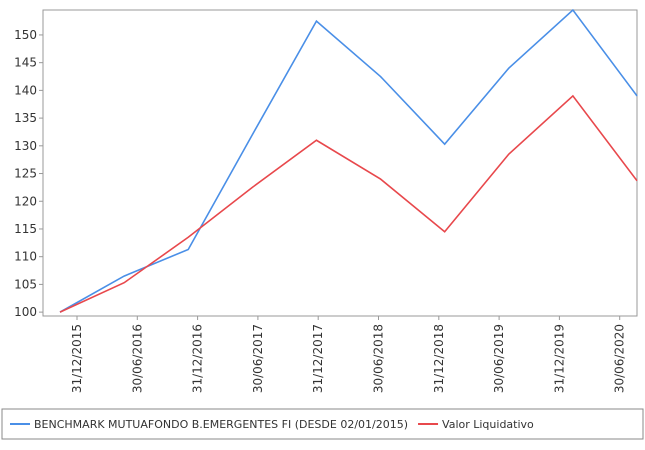  What do you see at coordinates (198, 358) in the screenshot?
I see `x-tick-label: 31/12/2016` at bounding box center [198, 358].